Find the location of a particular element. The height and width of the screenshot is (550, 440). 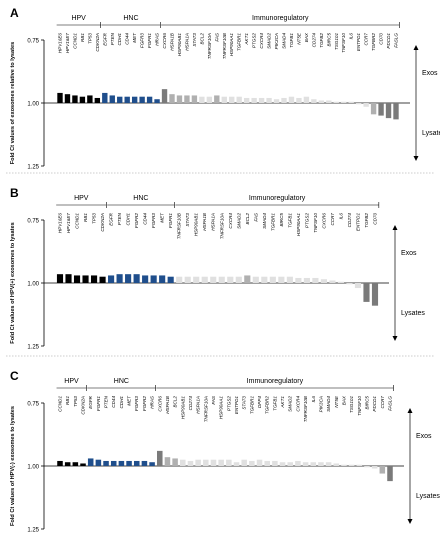

category-label: CCND1 is located at coordinates (74, 41).